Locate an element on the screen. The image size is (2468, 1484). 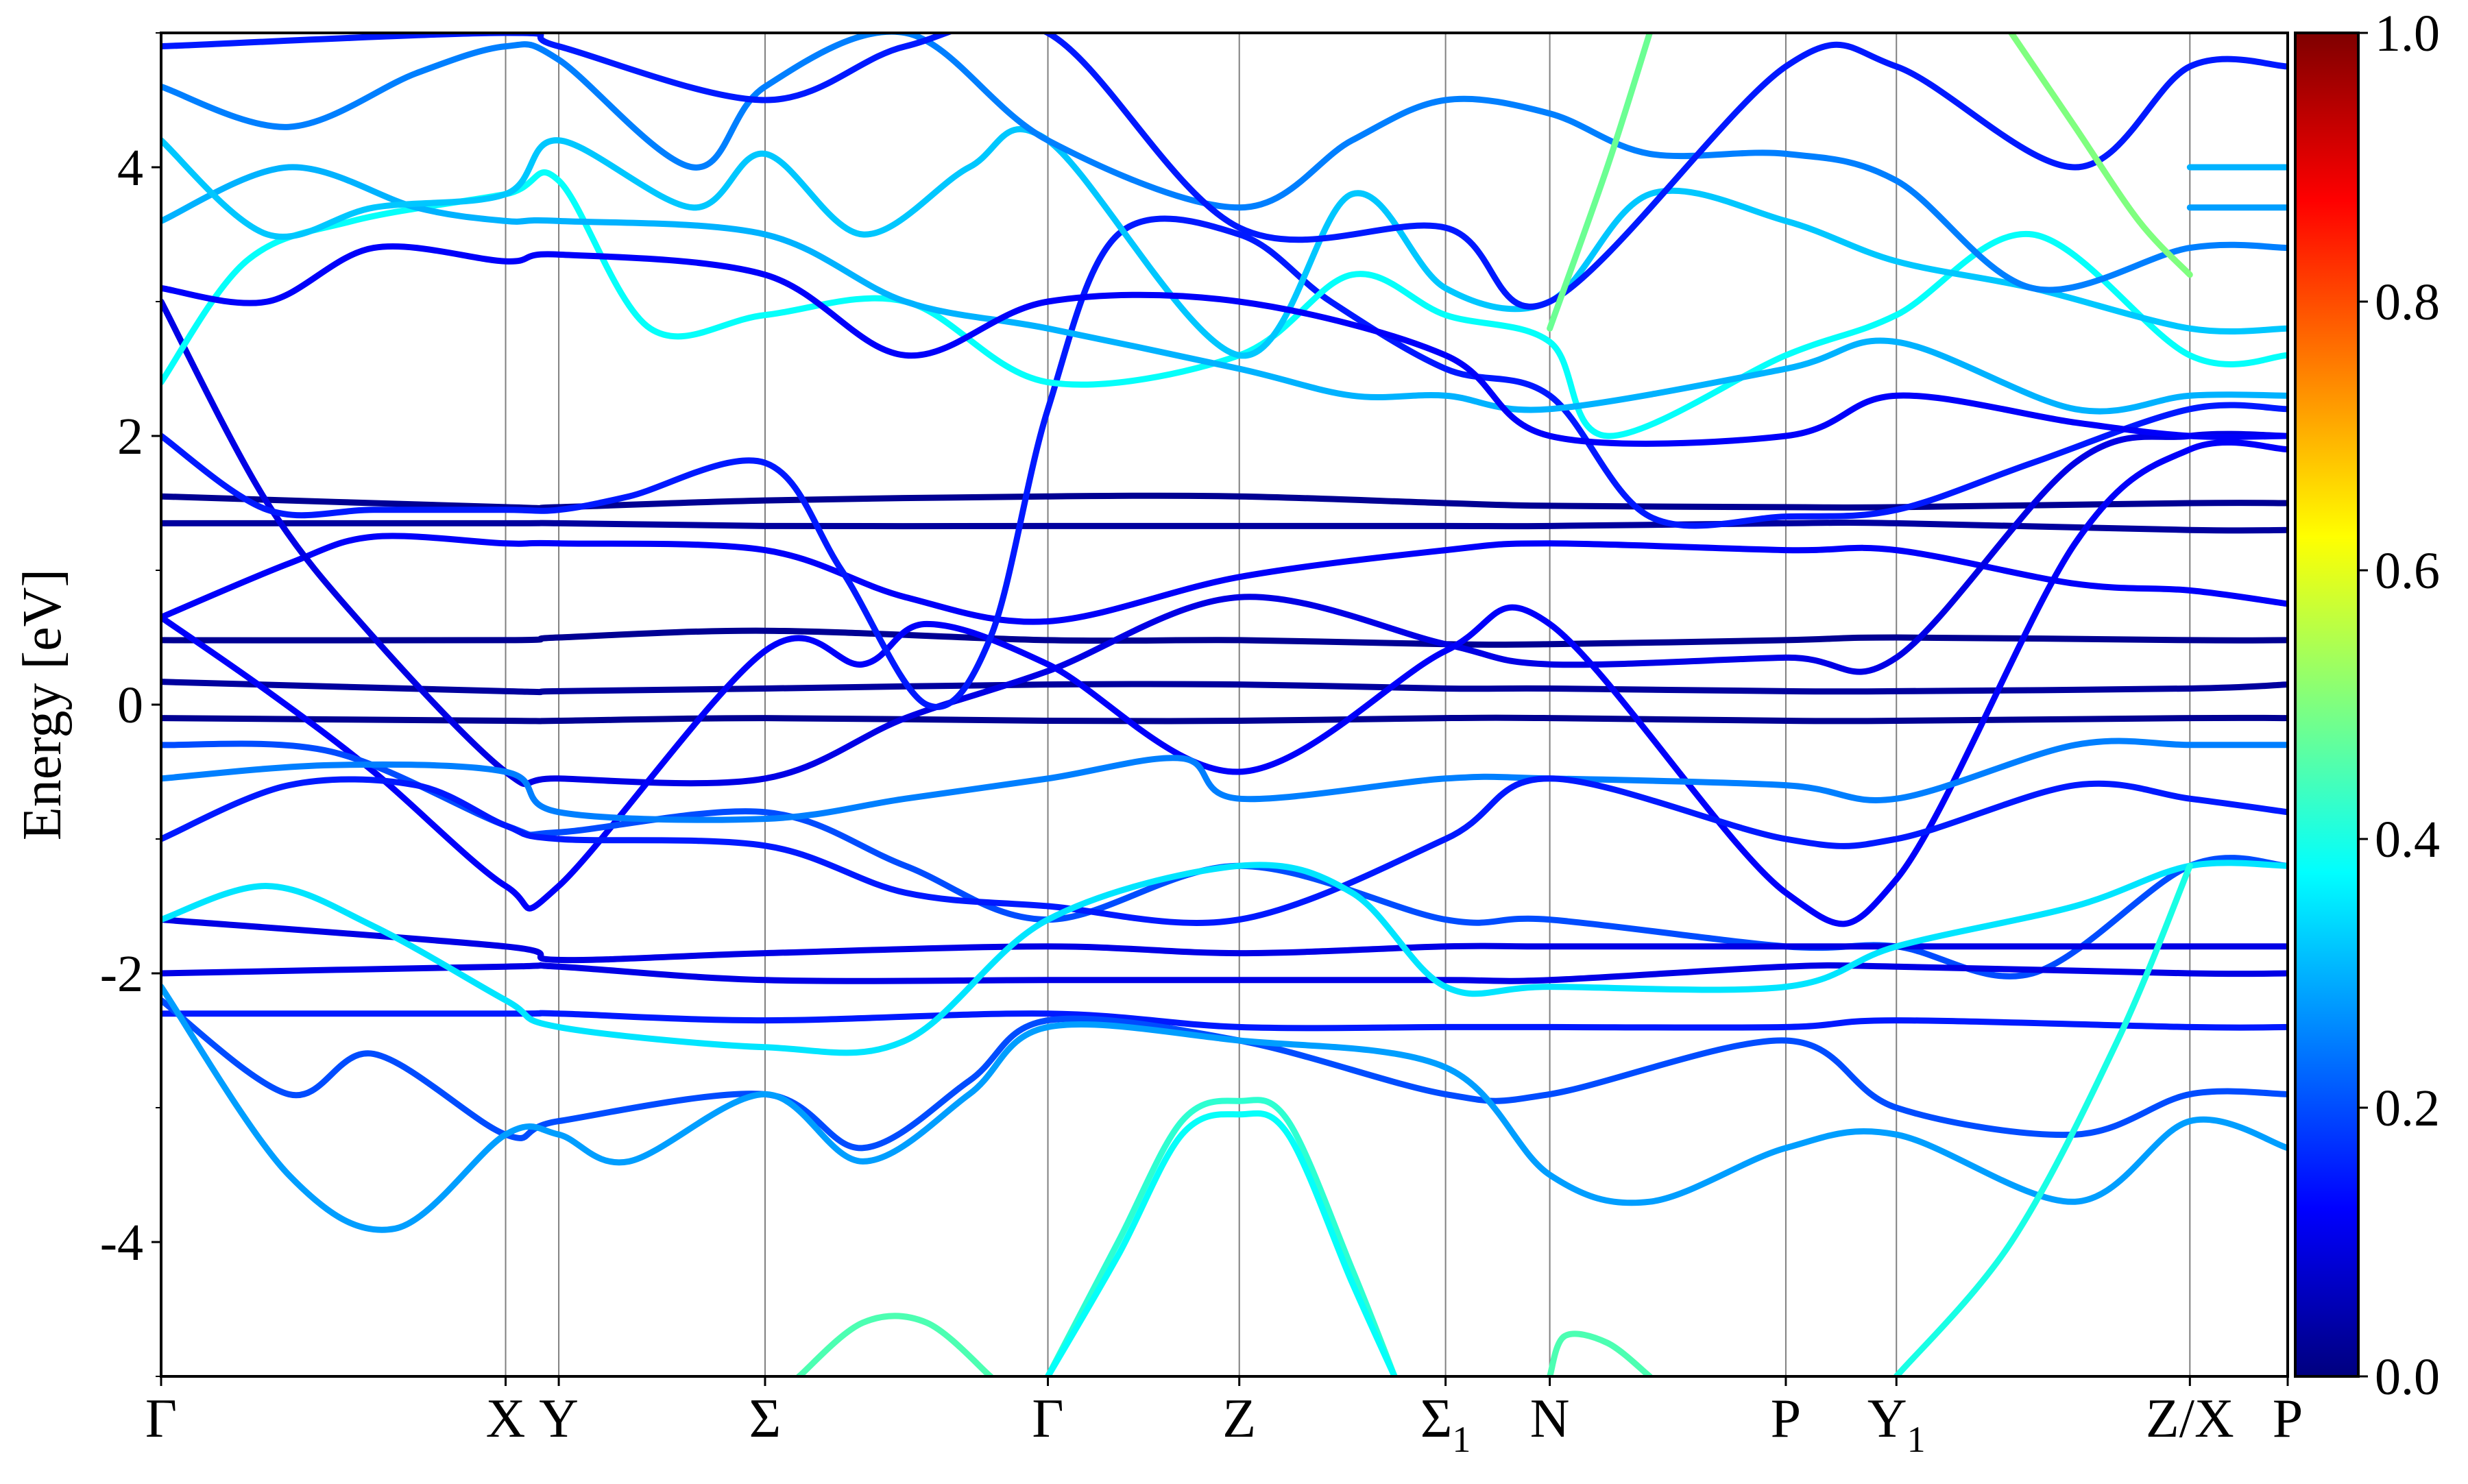
colorbar-tick-label: 0.8 is located at coordinates (2408, 302).